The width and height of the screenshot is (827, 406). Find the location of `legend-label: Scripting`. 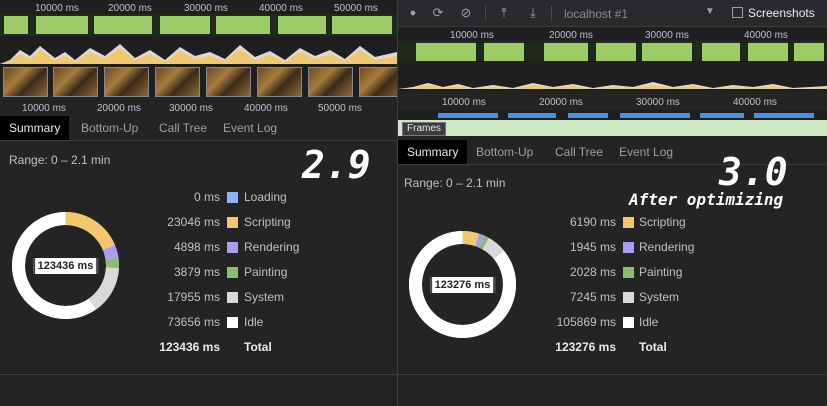

legend-label: Scripting is located at coordinates (267, 222).